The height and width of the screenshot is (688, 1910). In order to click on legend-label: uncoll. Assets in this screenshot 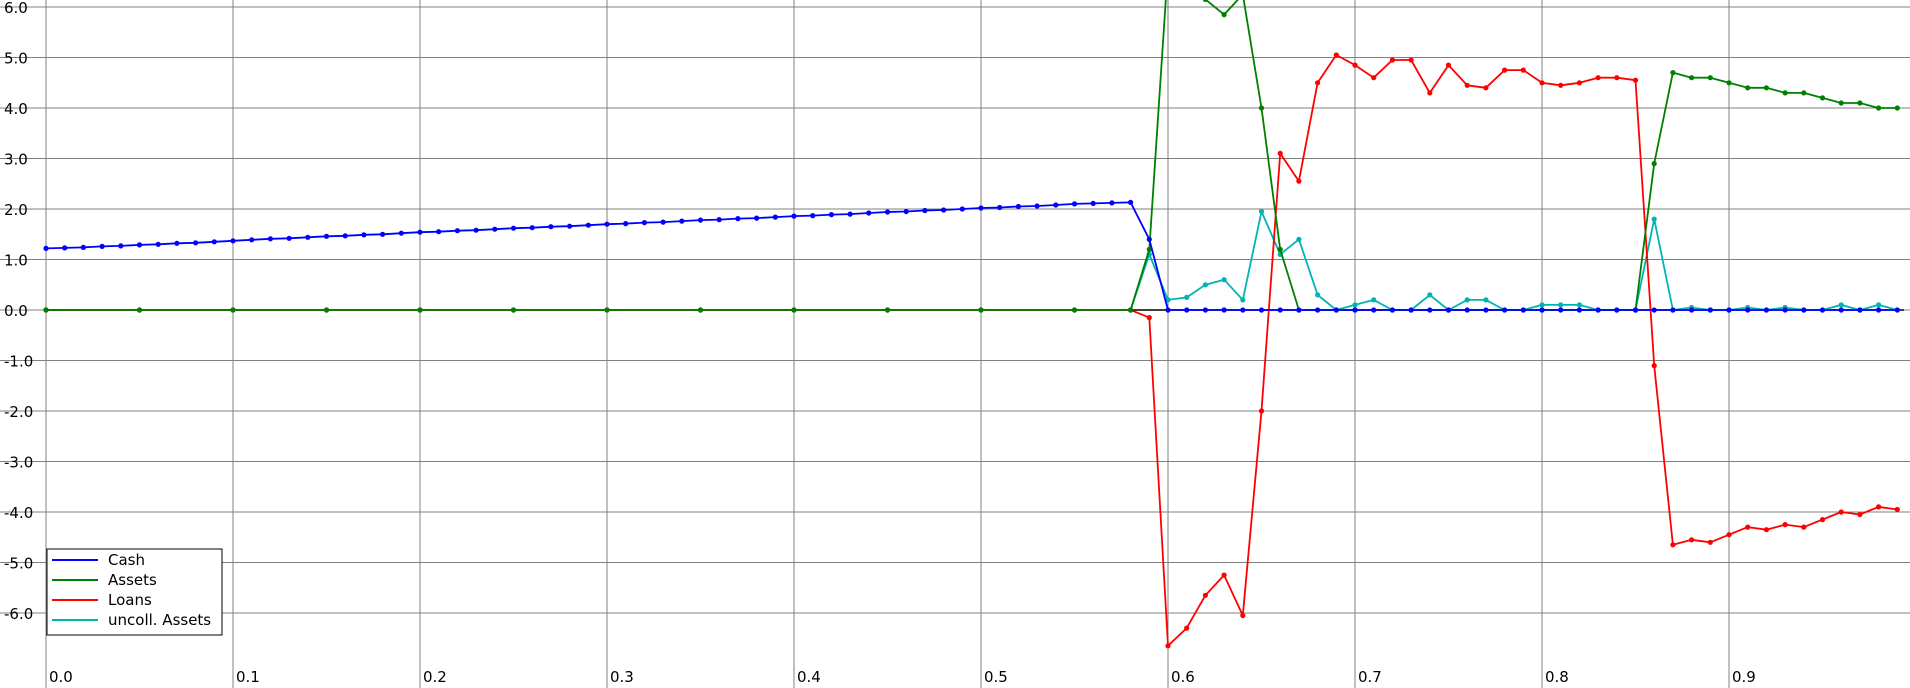, I will do `click(159, 620)`.